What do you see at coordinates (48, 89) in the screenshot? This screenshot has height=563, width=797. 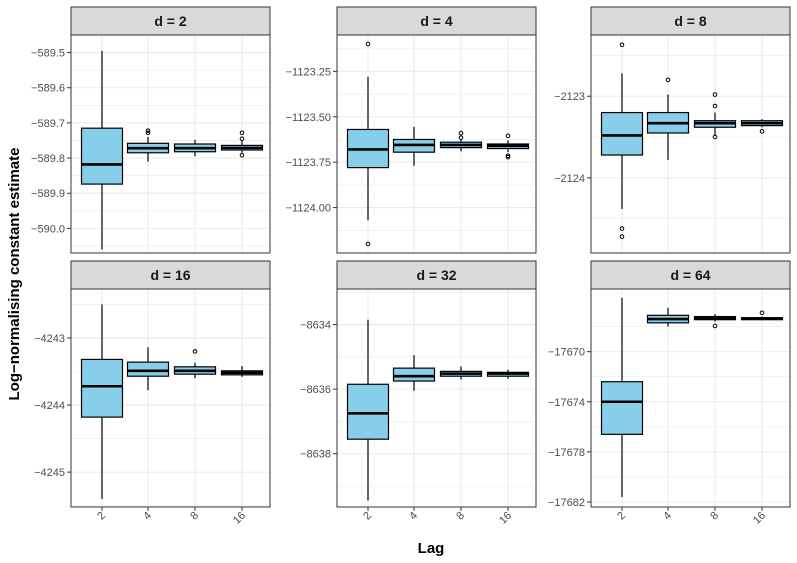 I see `y-tick-label: −589.6` at bounding box center [48, 89].